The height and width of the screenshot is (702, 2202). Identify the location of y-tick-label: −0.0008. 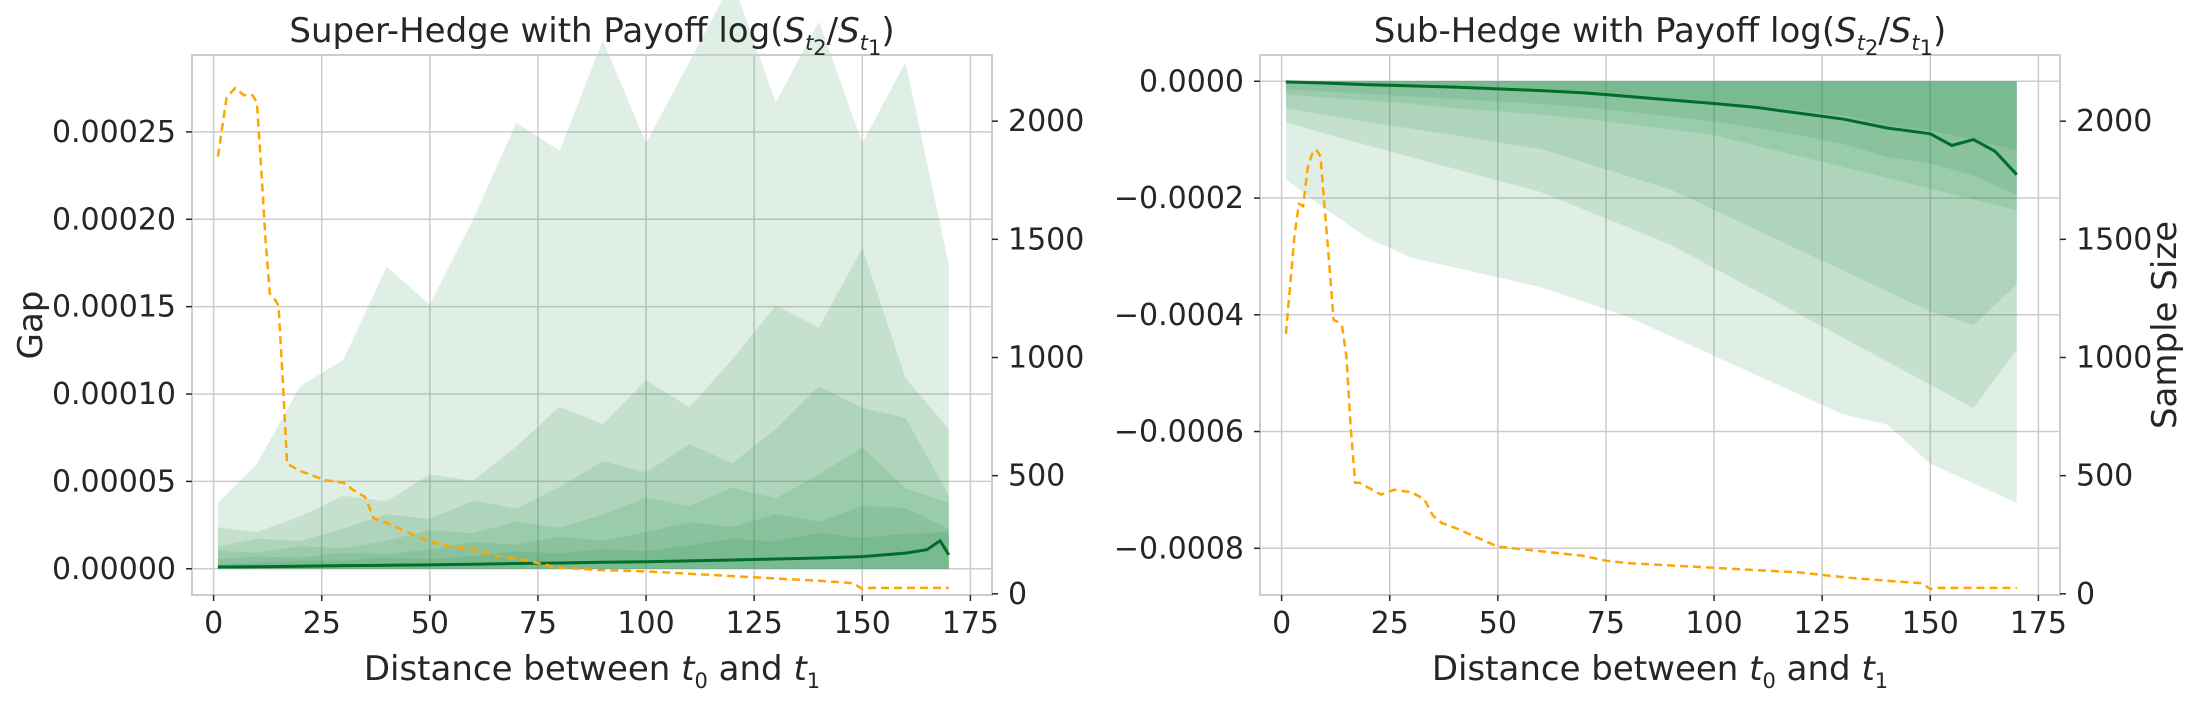
(1179, 548).